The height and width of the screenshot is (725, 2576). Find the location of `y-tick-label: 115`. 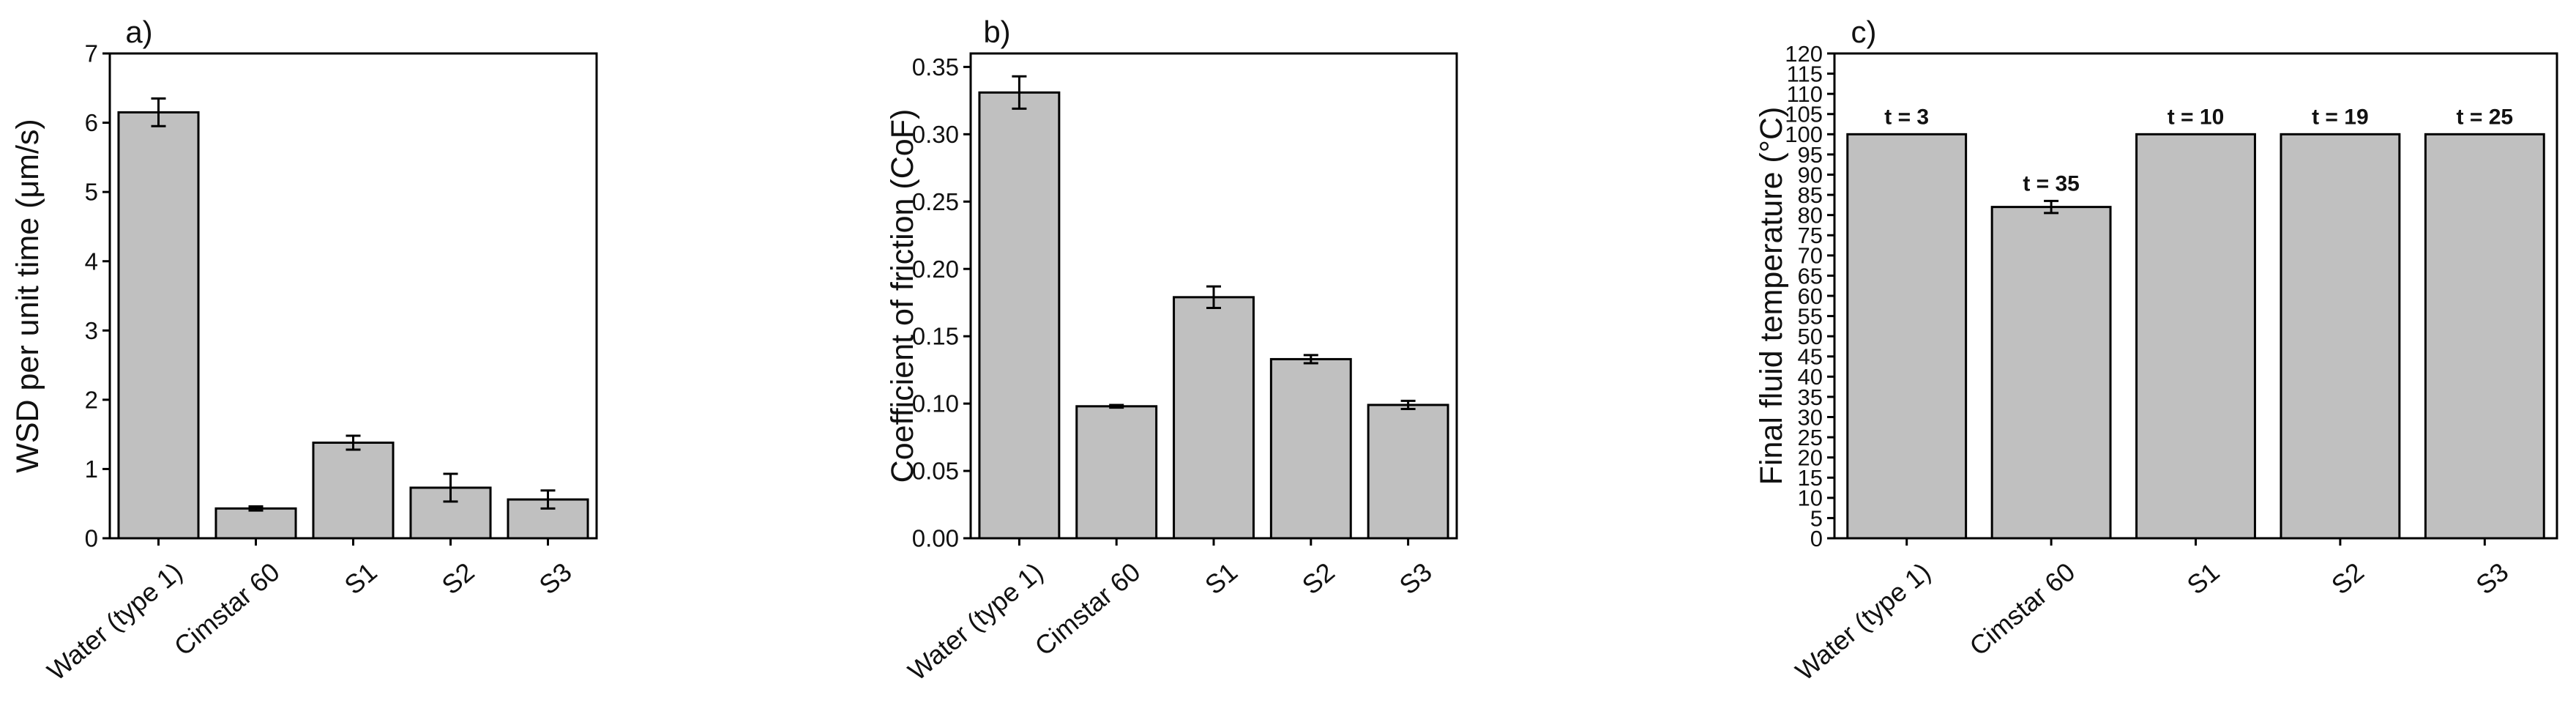

y-tick-label: 115 is located at coordinates (1805, 73).